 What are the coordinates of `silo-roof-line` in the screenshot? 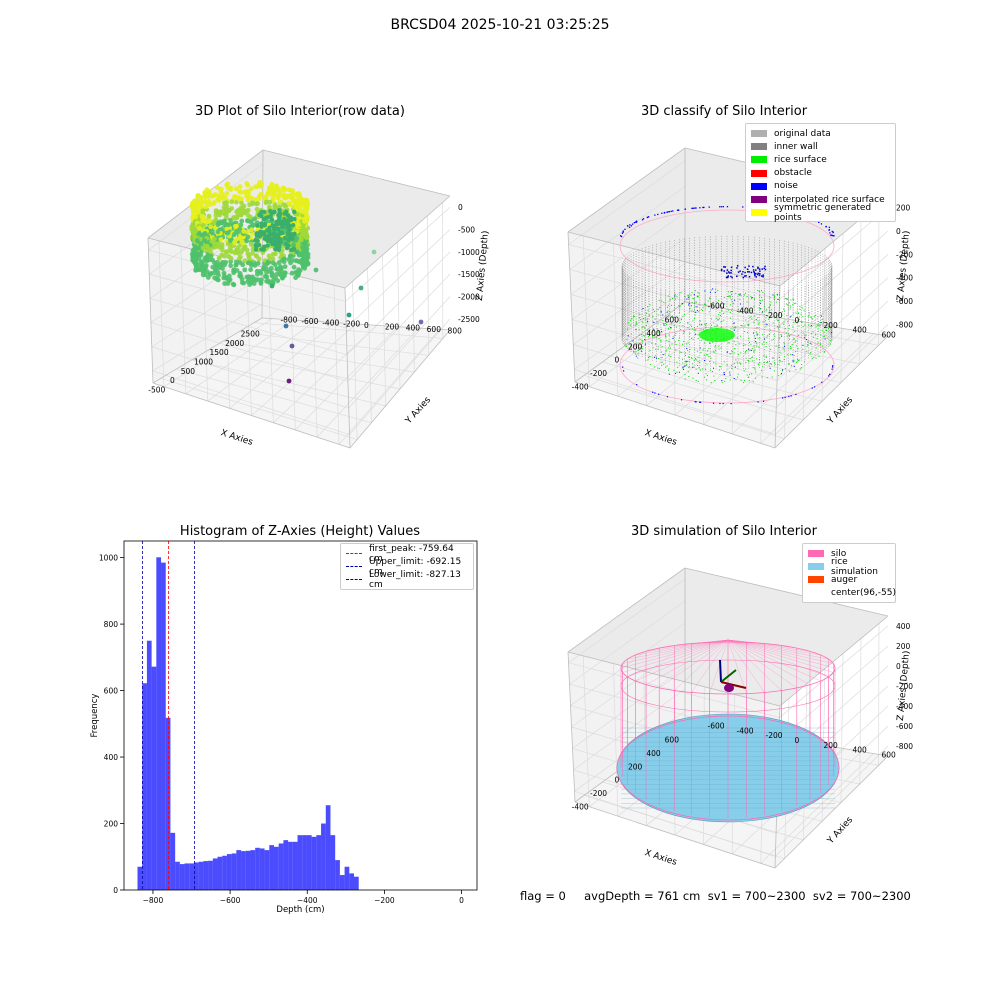 It's located at (780, 656).